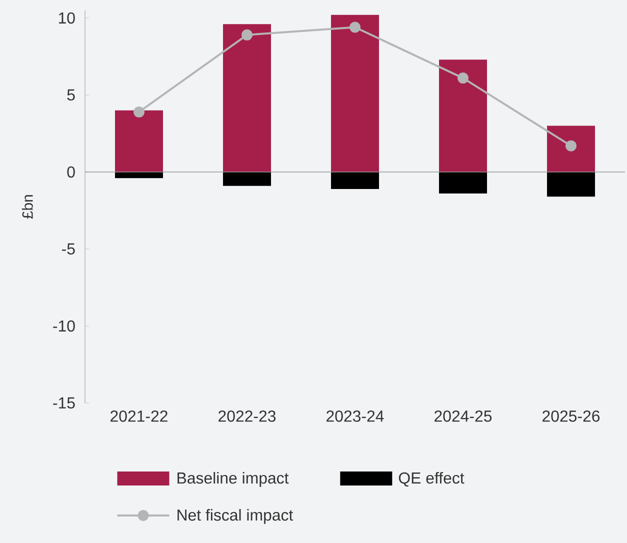 The image size is (627, 543). I want to click on y-tick-label: 0, so click(71, 172).